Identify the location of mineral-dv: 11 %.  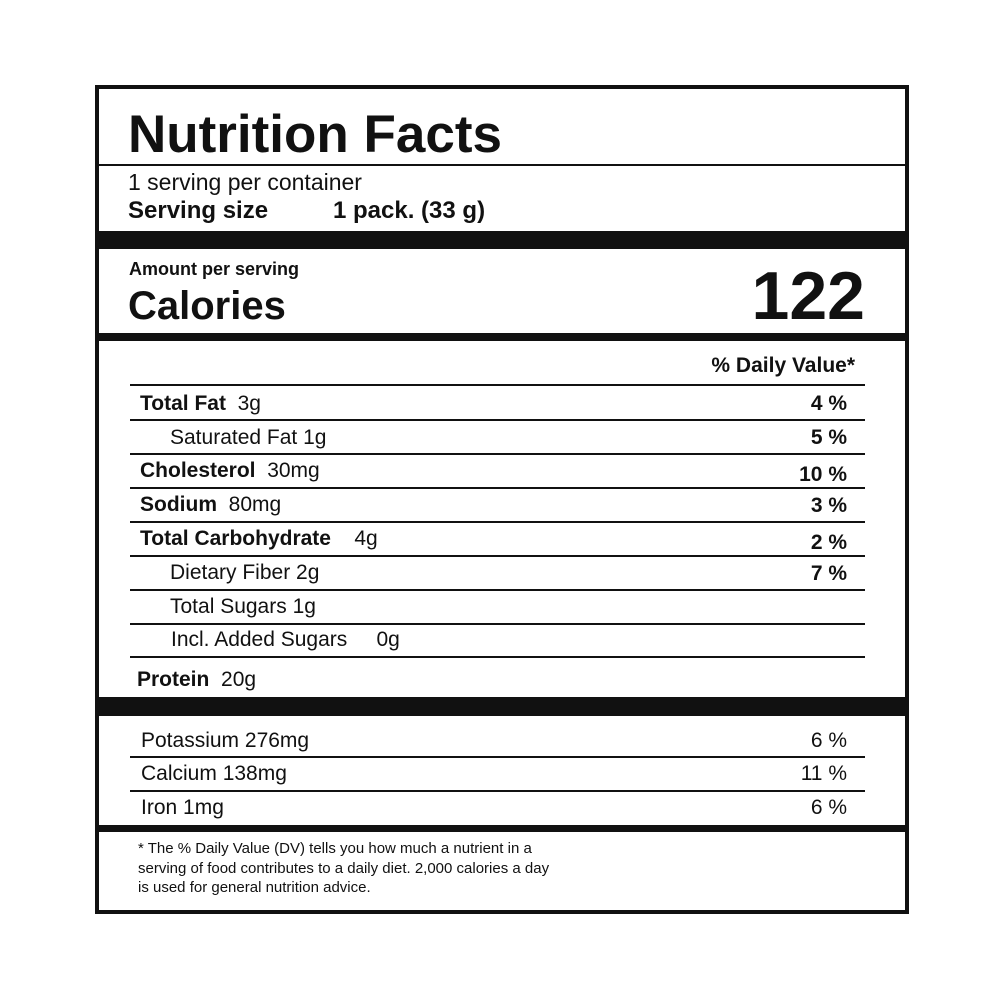
(823, 773).